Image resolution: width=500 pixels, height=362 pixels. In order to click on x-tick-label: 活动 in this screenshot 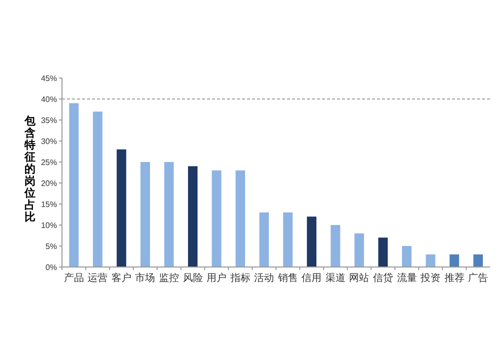, I will do `click(264, 278)`.